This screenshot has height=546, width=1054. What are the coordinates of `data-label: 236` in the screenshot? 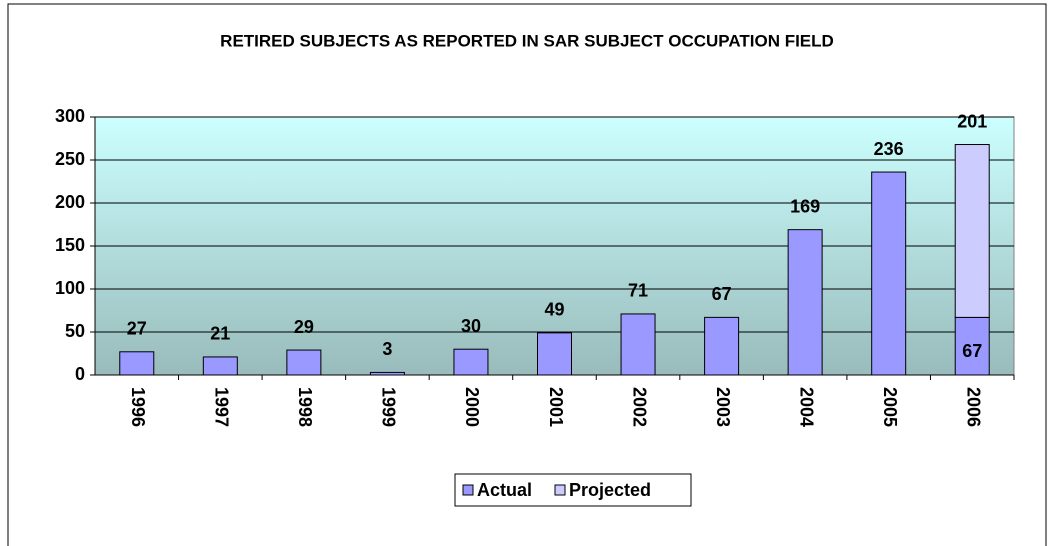 It's located at (889, 149).